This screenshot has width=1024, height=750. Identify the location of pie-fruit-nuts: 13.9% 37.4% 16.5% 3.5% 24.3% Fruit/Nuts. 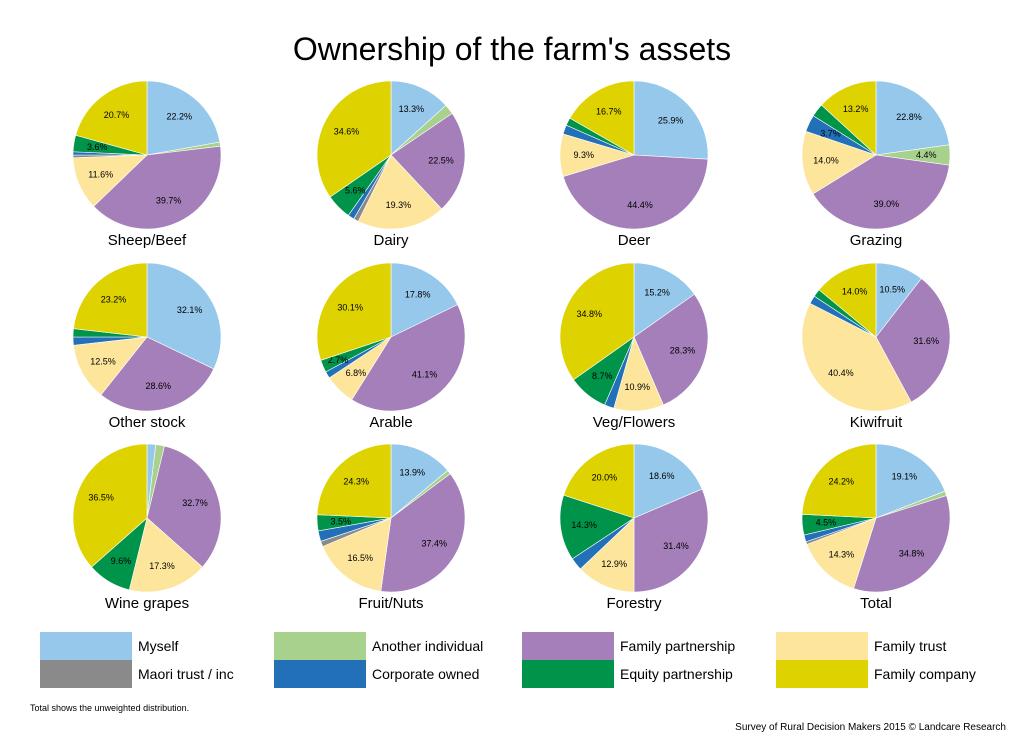
(391, 527).